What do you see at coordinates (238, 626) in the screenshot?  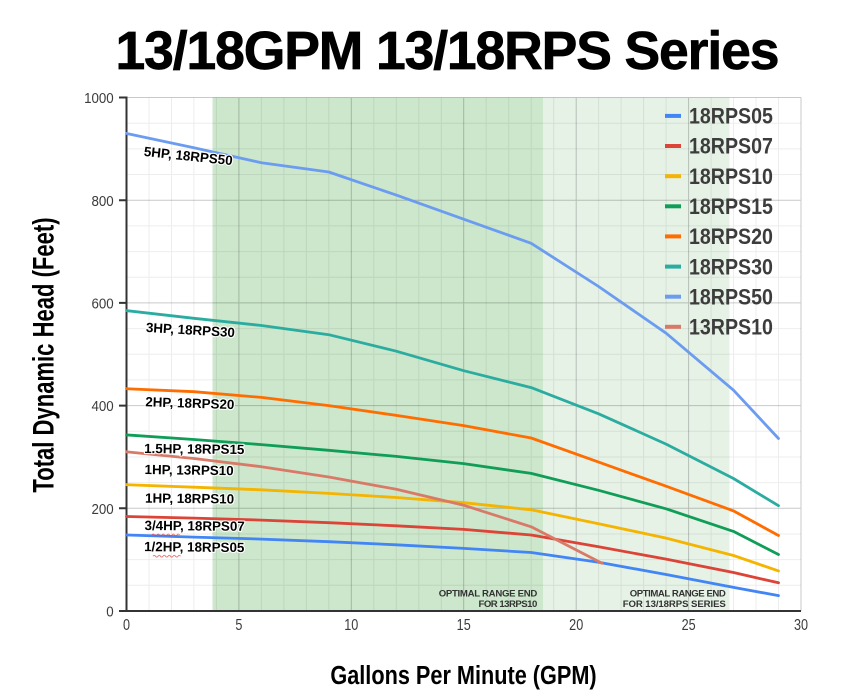 I see `svg-text: 5` at bounding box center [238, 626].